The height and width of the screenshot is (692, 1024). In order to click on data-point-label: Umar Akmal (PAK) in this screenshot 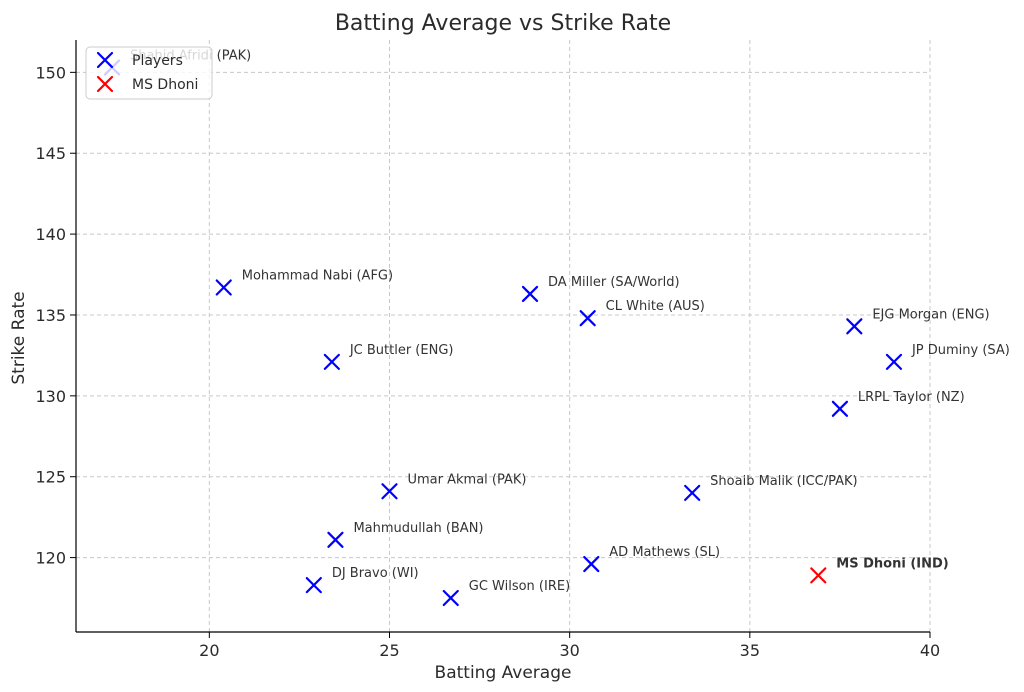, I will do `click(466, 479)`.